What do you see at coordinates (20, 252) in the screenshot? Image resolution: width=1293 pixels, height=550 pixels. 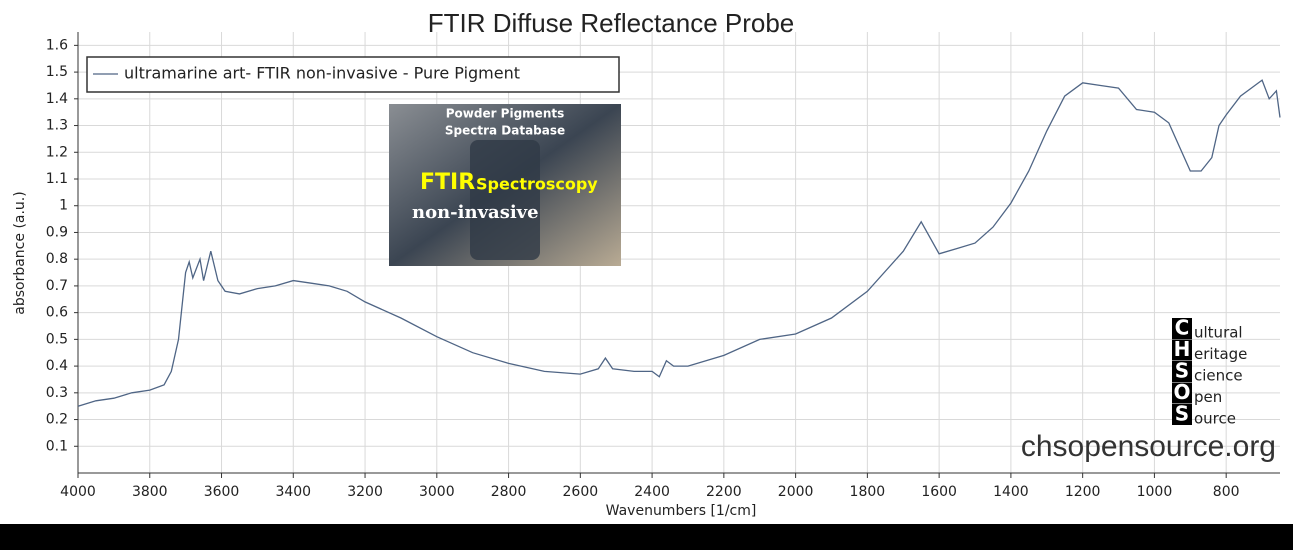 I see `y-axis-label: absorbance (a.u.)` at bounding box center [20, 252].